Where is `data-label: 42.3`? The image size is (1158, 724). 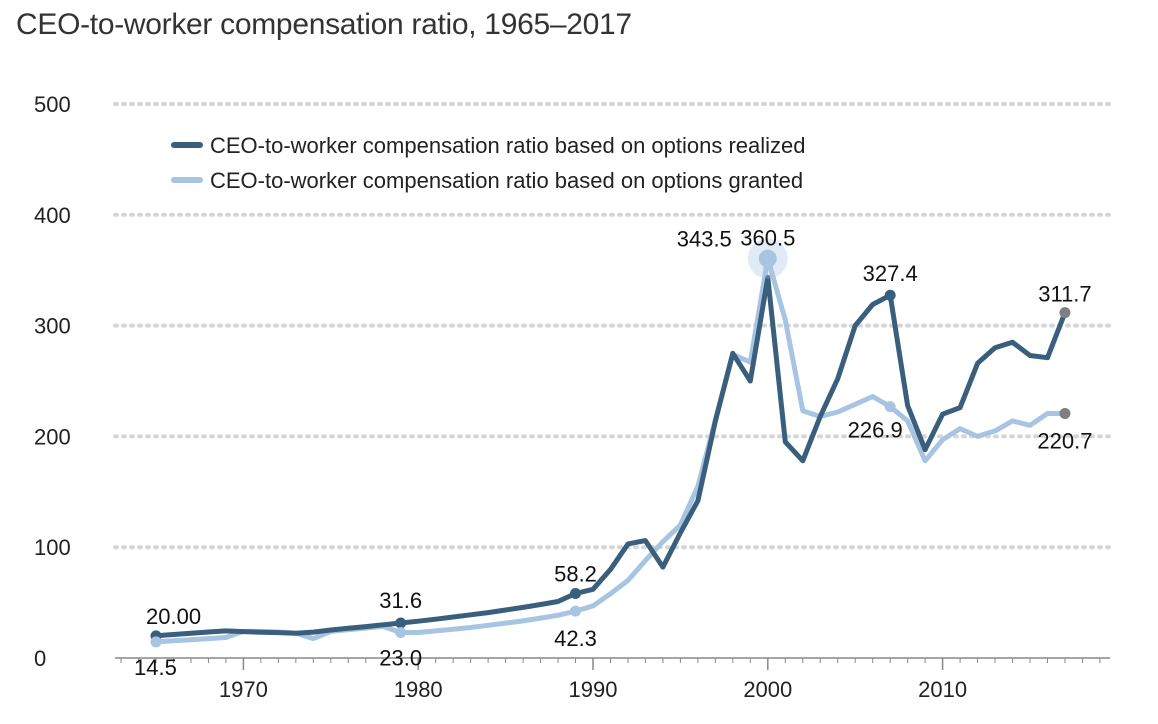 data-label: 42.3 is located at coordinates (575, 638).